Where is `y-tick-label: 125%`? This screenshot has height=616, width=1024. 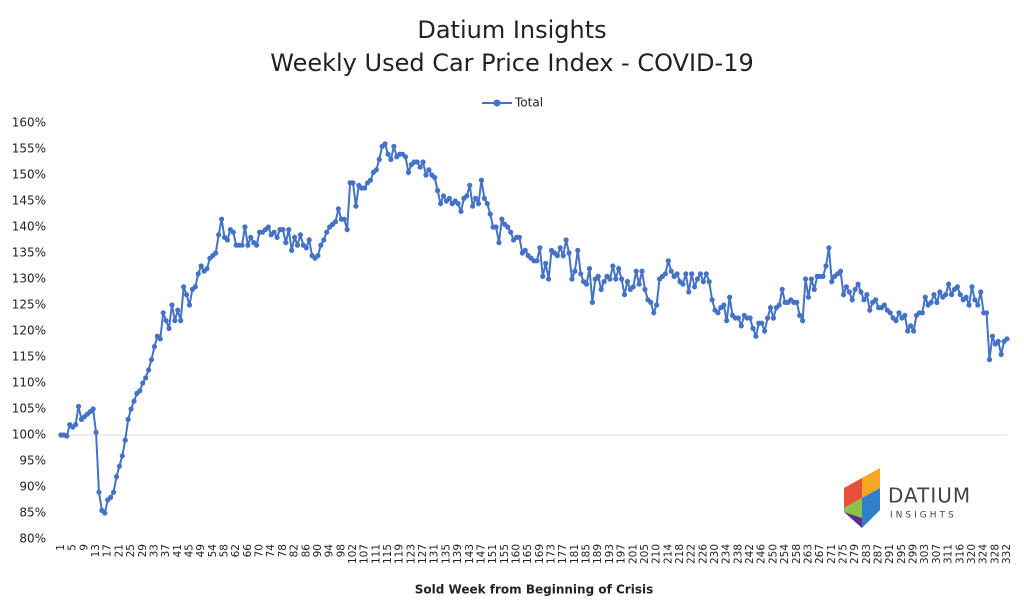
y-tick-label: 125% is located at coordinates (29, 305).